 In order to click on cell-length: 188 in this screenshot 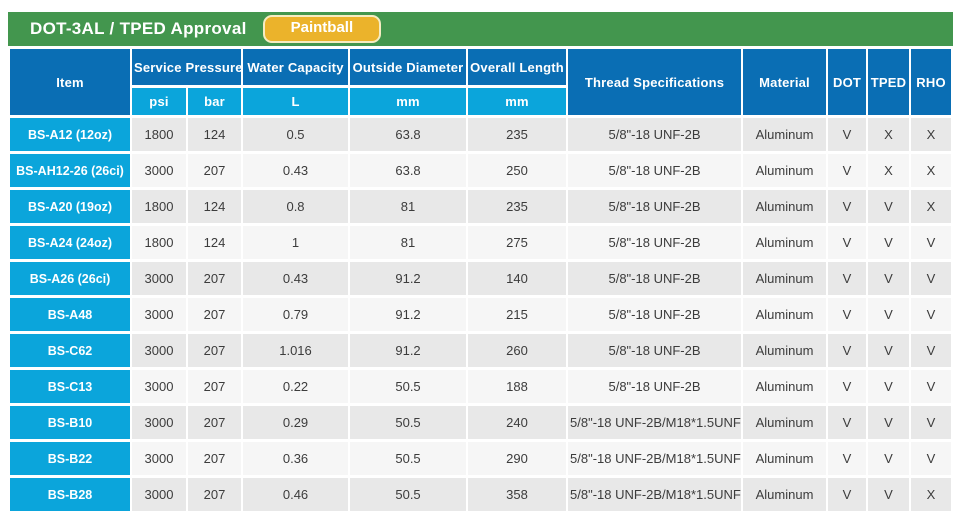, I will do `click(517, 386)`.